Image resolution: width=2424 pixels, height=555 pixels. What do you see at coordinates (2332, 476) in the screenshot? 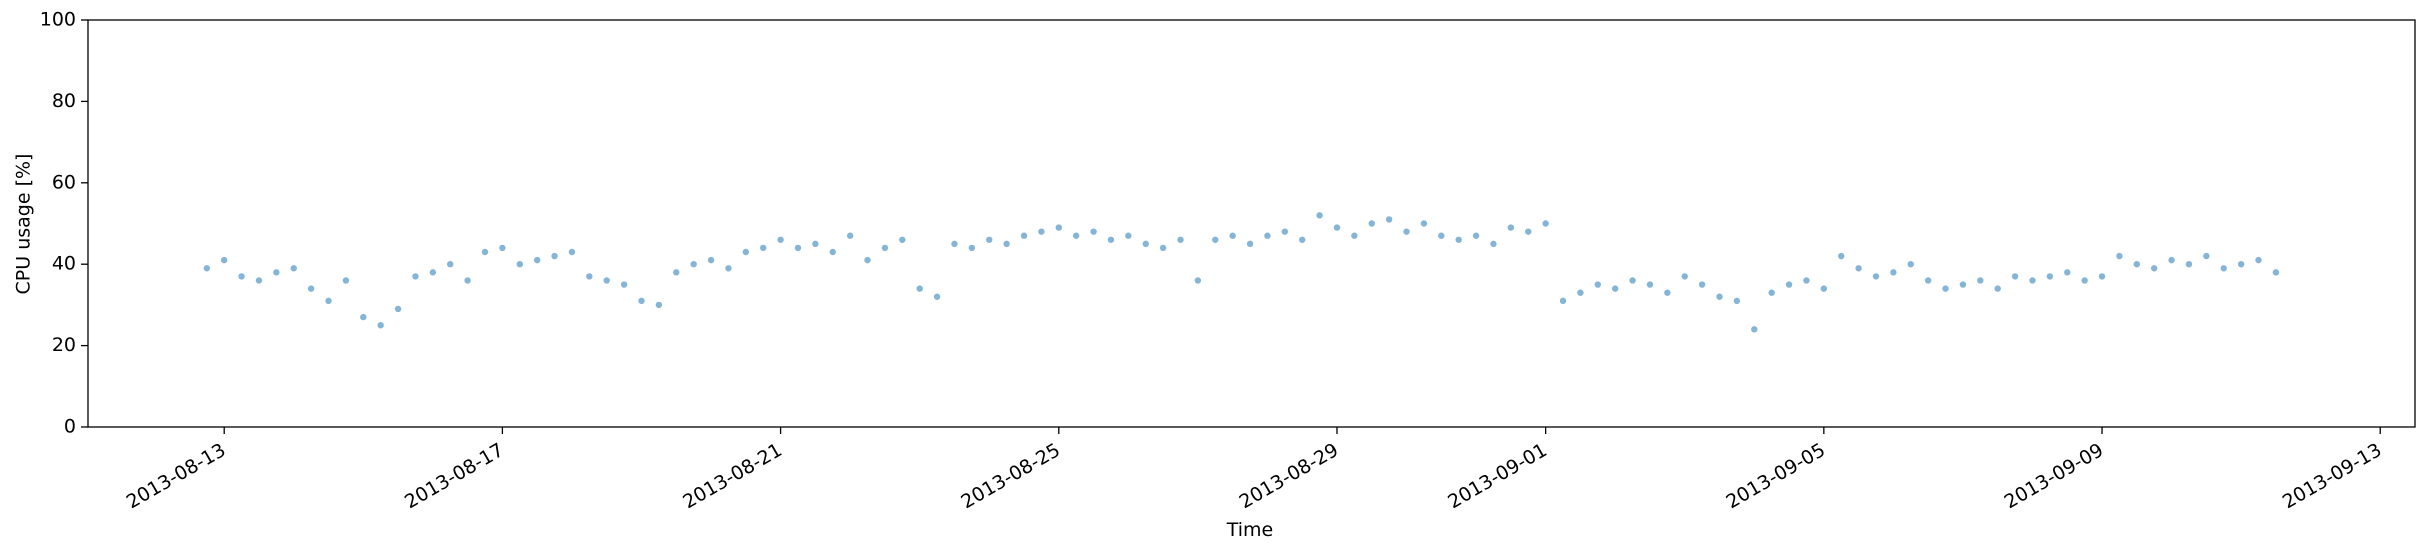
I see `x-tick-label: 2013-09-13` at bounding box center [2332, 476].